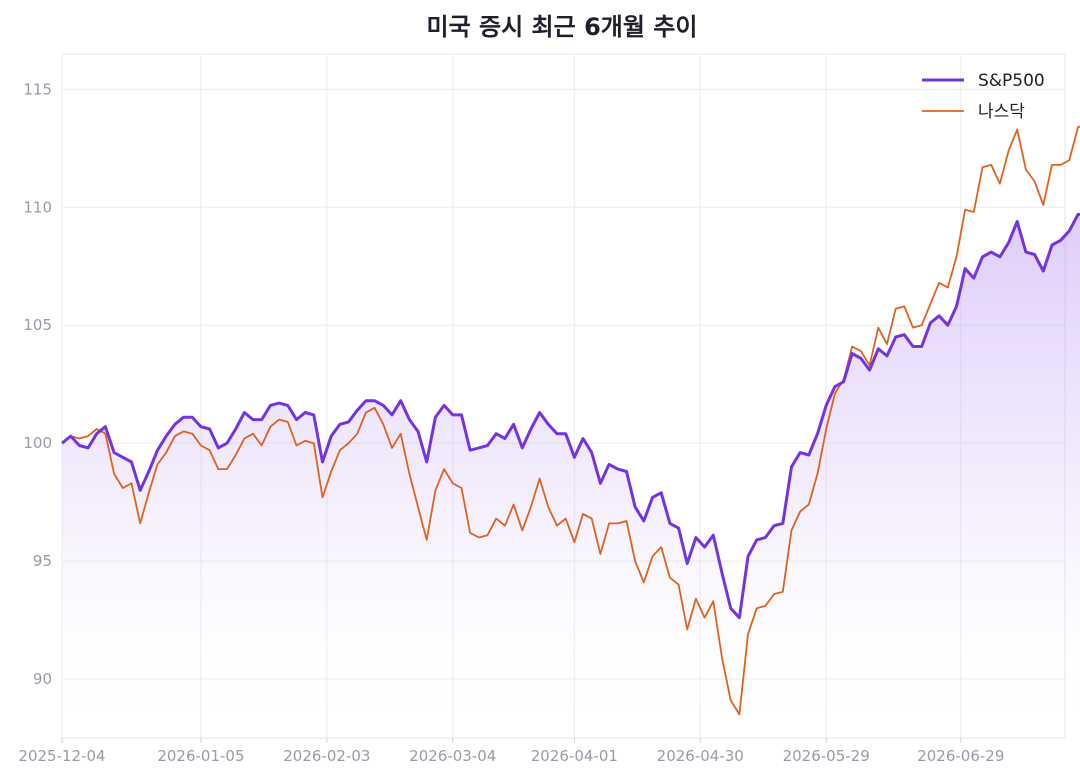  I want to click on x-tick-label: 2026-04-30, so click(700, 756).